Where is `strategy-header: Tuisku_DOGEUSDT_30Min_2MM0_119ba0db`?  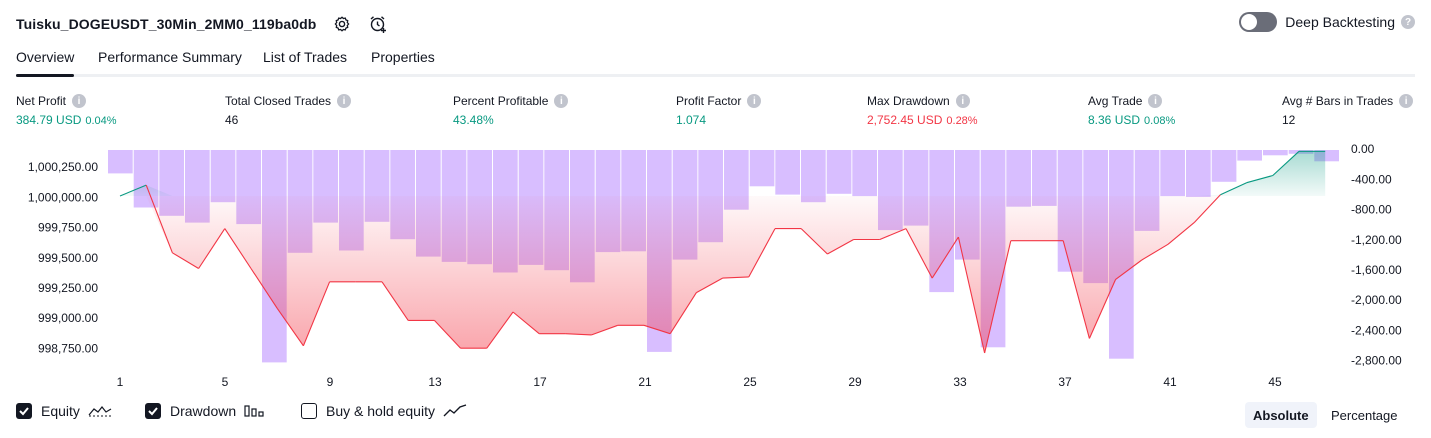
strategy-header: Tuisku_DOGEUSDT_30Min_2MM0_119ba0db is located at coordinates (202, 24).